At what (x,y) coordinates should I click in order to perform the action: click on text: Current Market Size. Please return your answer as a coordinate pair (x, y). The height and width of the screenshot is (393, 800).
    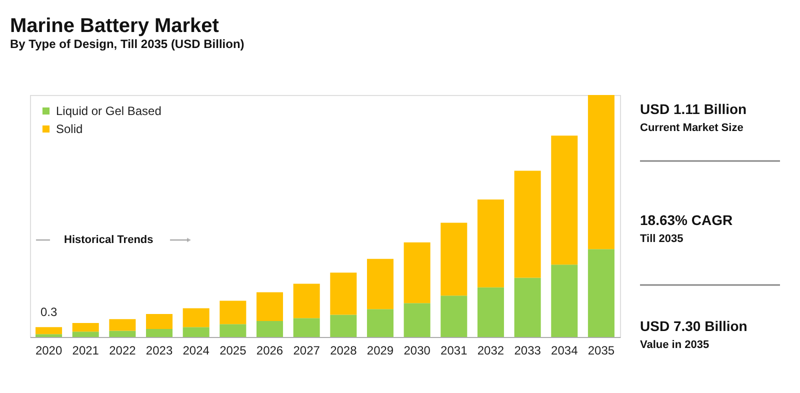
    Looking at the image, I should click on (692, 128).